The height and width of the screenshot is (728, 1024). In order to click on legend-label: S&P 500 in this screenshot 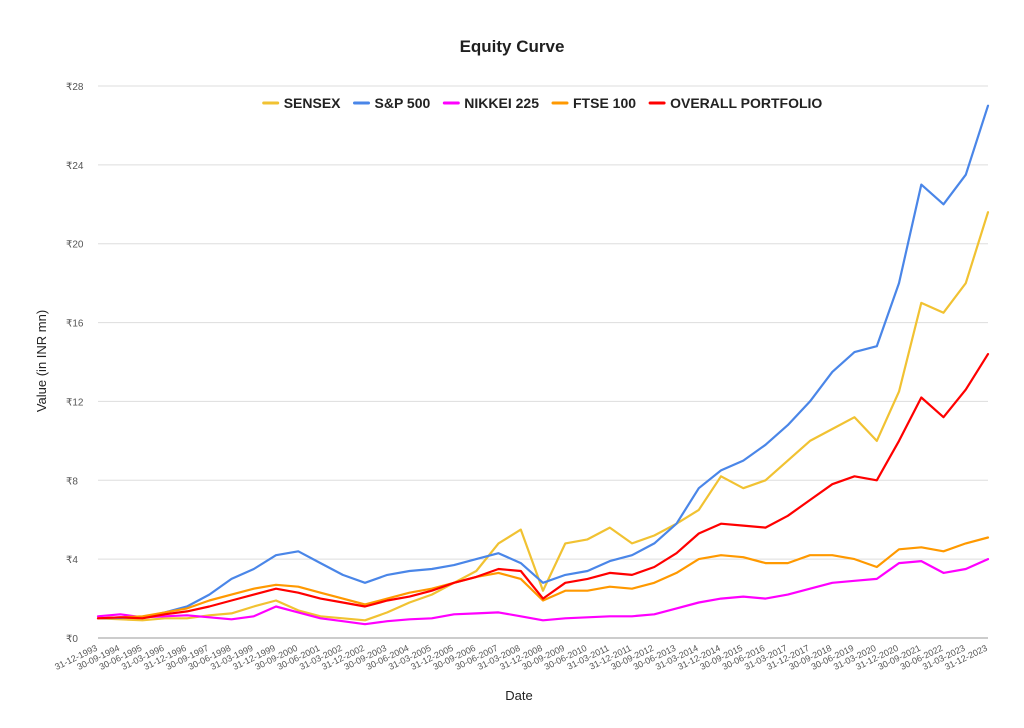, I will do `click(403, 103)`.